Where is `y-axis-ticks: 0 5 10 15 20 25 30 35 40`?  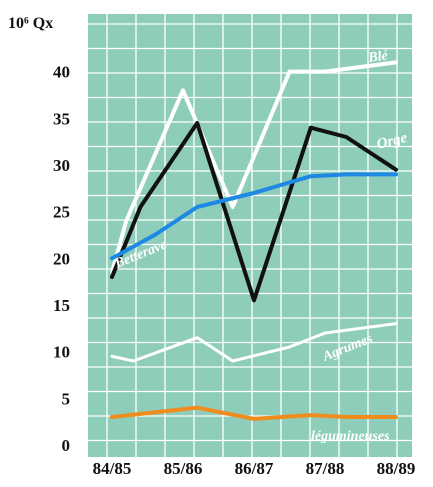 y-axis-ticks: 0 5 10 15 20 25 30 35 40 is located at coordinates (61, 259).